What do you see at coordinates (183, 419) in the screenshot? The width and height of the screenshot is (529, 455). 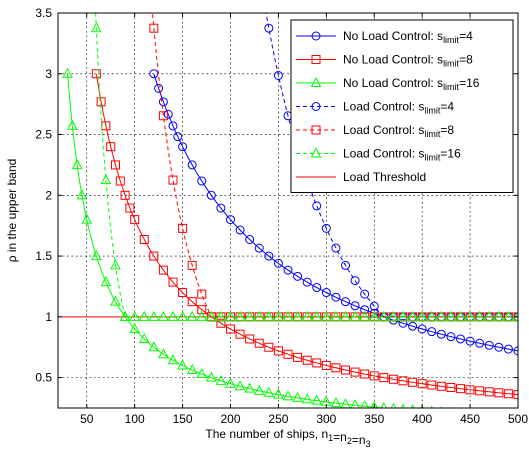 I see `x-tick-label: 150` at bounding box center [183, 419].